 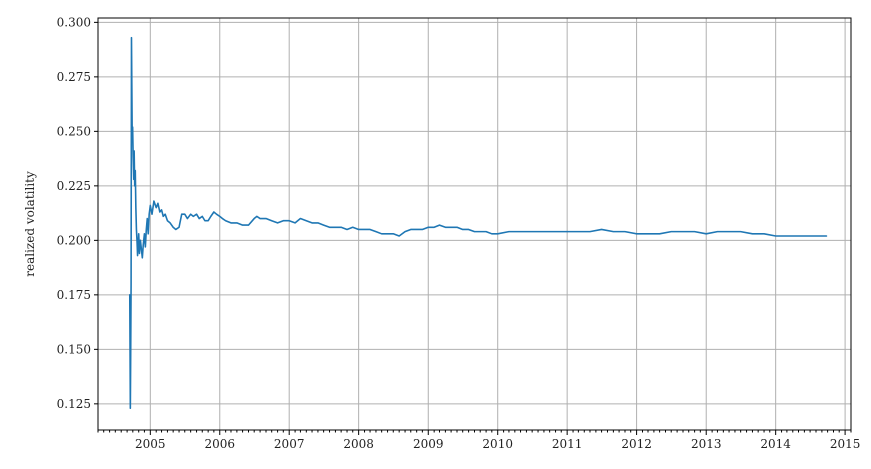 What do you see at coordinates (74, 186) in the screenshot?
I see `y-tick-label: 0.225` at bounding box center [74, 186].